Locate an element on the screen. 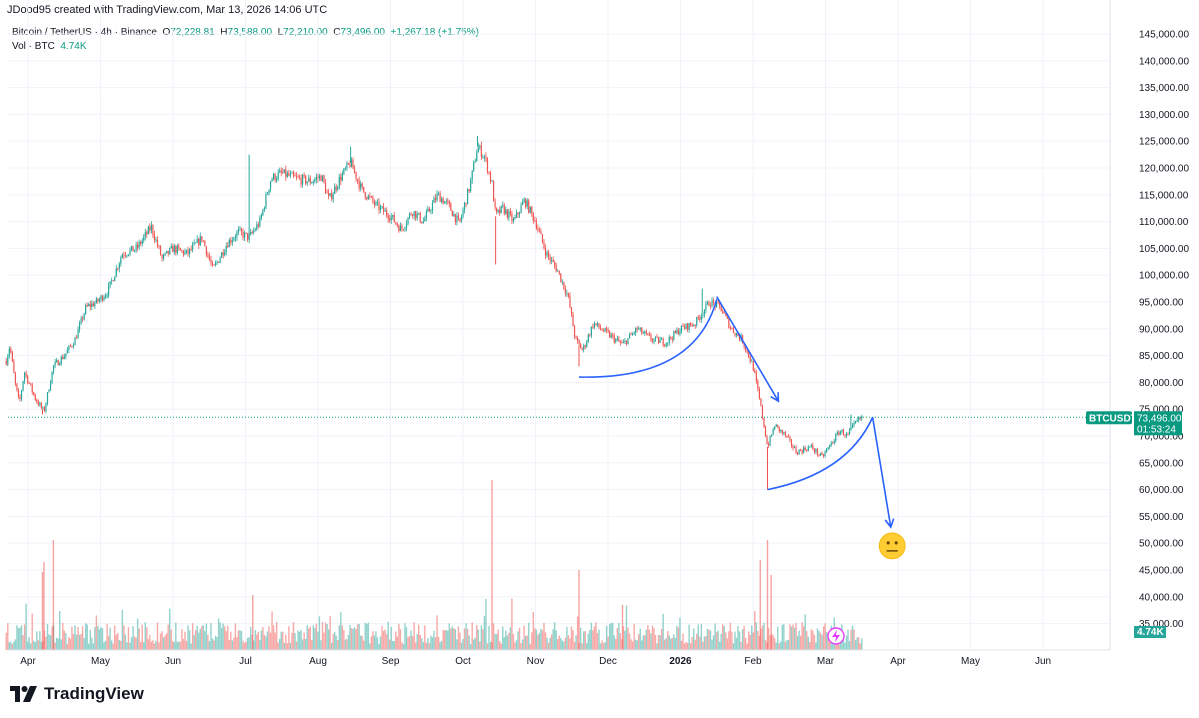 This screenshot has height=718, width=1199. price-tick-label: 55,000.00 is located at coordinates (1161, 517).